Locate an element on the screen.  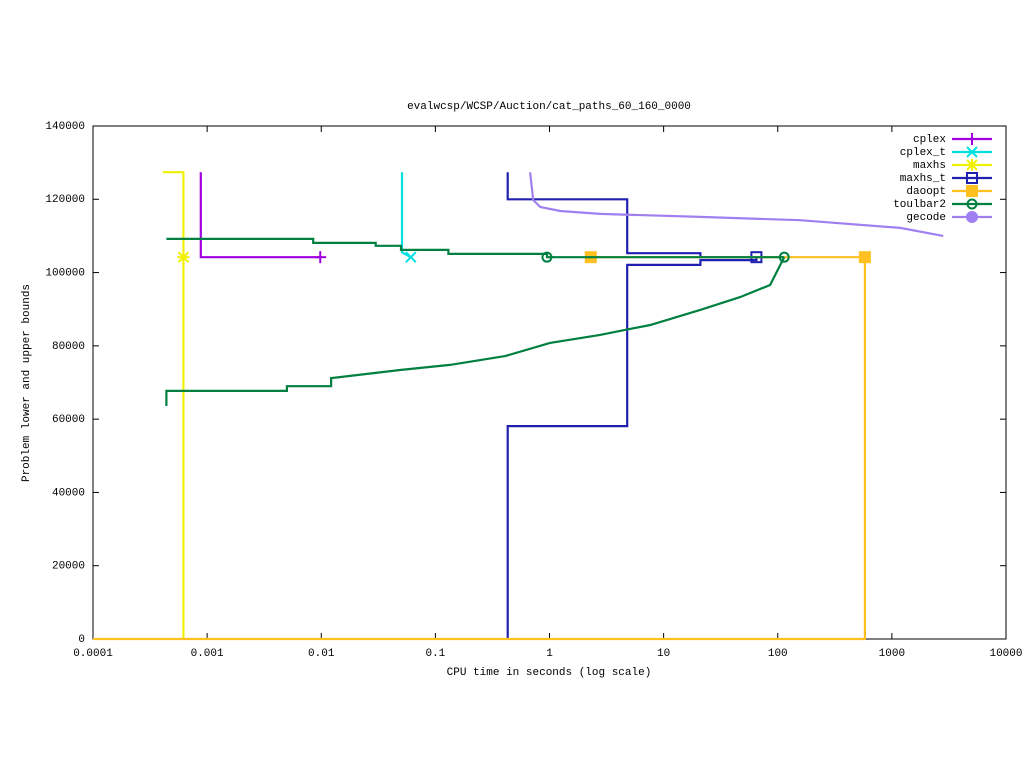
x-tick-label: 10 is located at coordinates (663, 654).